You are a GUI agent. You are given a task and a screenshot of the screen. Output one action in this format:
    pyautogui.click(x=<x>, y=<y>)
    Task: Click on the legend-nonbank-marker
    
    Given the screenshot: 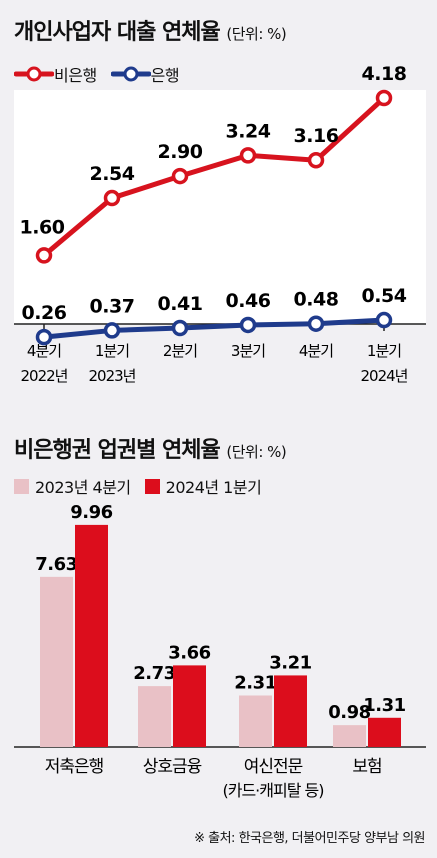 What is the action you would take?
    pyautogui.click(x=34, y=74)
    